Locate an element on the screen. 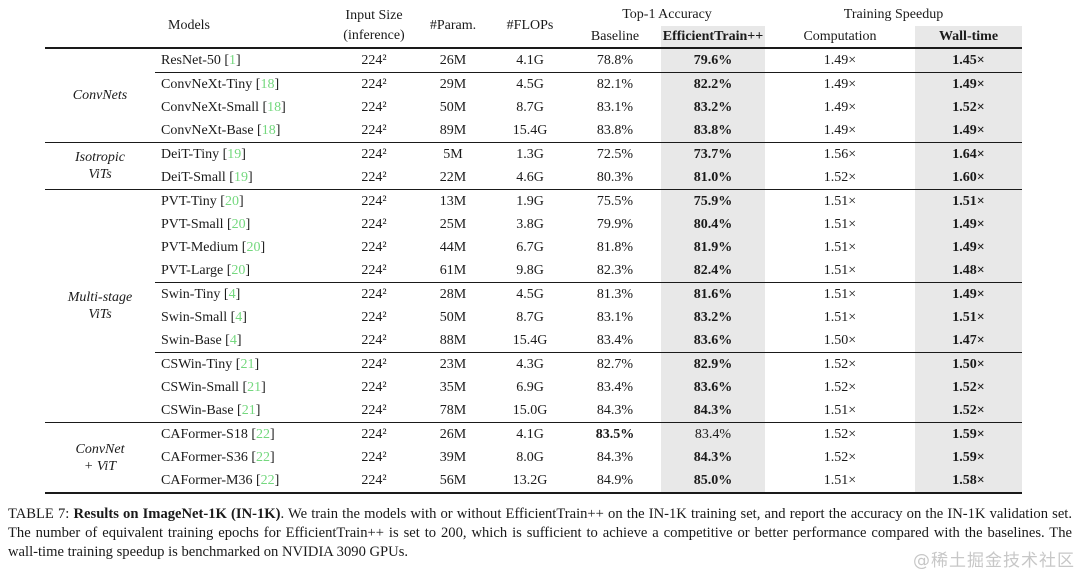 This screenshot has height=573, width=1080. flops-cell: 4.3G is located at coordinates (530, 364).